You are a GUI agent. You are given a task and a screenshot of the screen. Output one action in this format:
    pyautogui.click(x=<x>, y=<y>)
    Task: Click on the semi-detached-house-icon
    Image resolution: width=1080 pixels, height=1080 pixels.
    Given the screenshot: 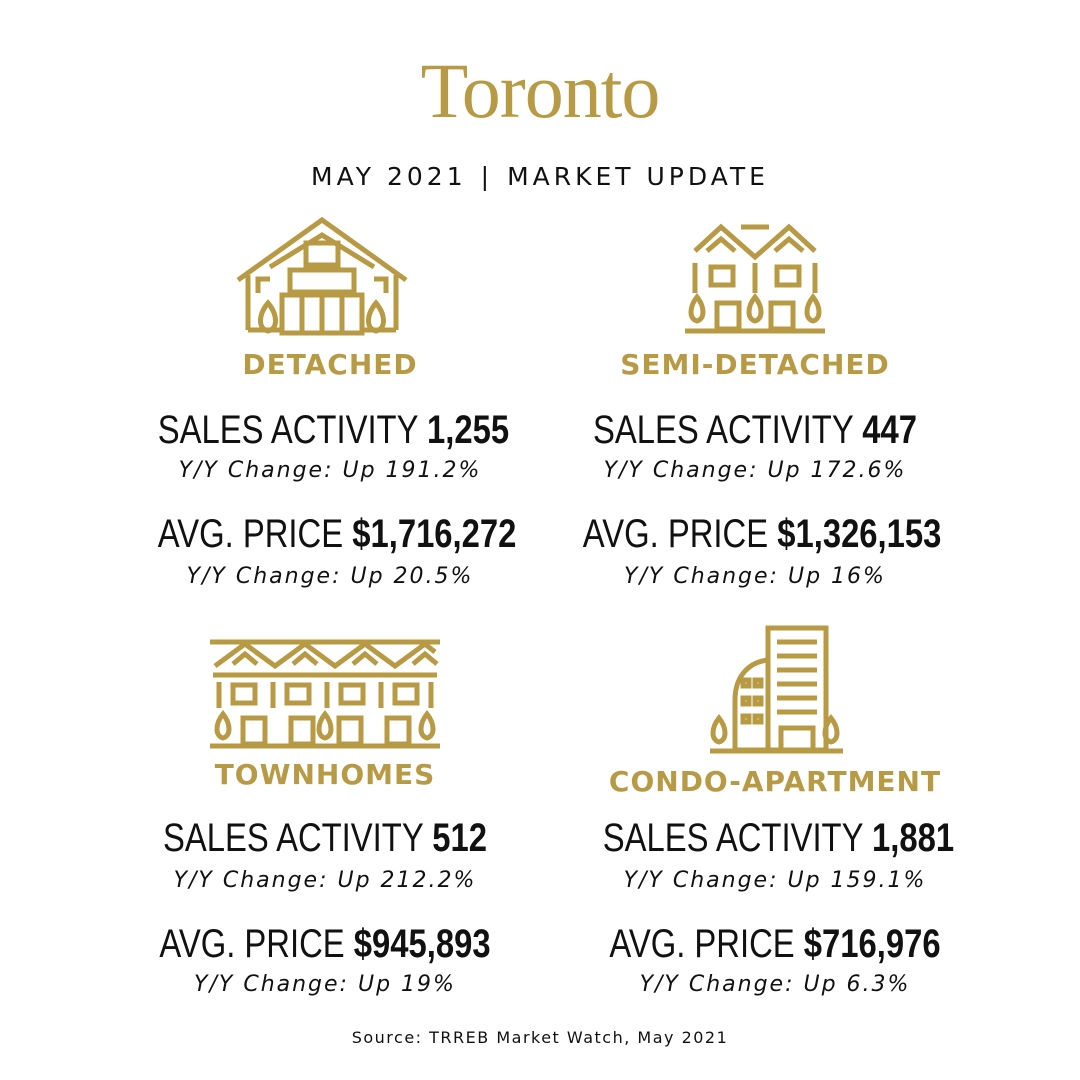 What is the action you would take?
    pyautogui.click(x=755, y=278)
    